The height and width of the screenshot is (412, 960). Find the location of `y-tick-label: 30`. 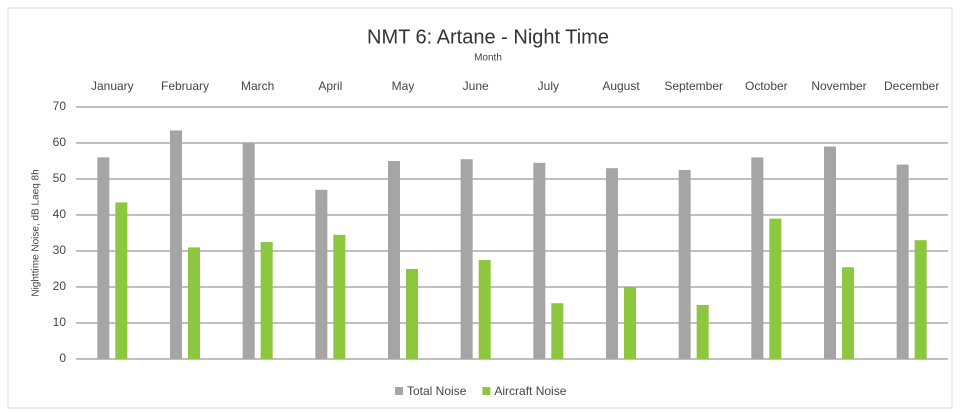

y-tick-label: 30 is located at coordinates (60, 250).